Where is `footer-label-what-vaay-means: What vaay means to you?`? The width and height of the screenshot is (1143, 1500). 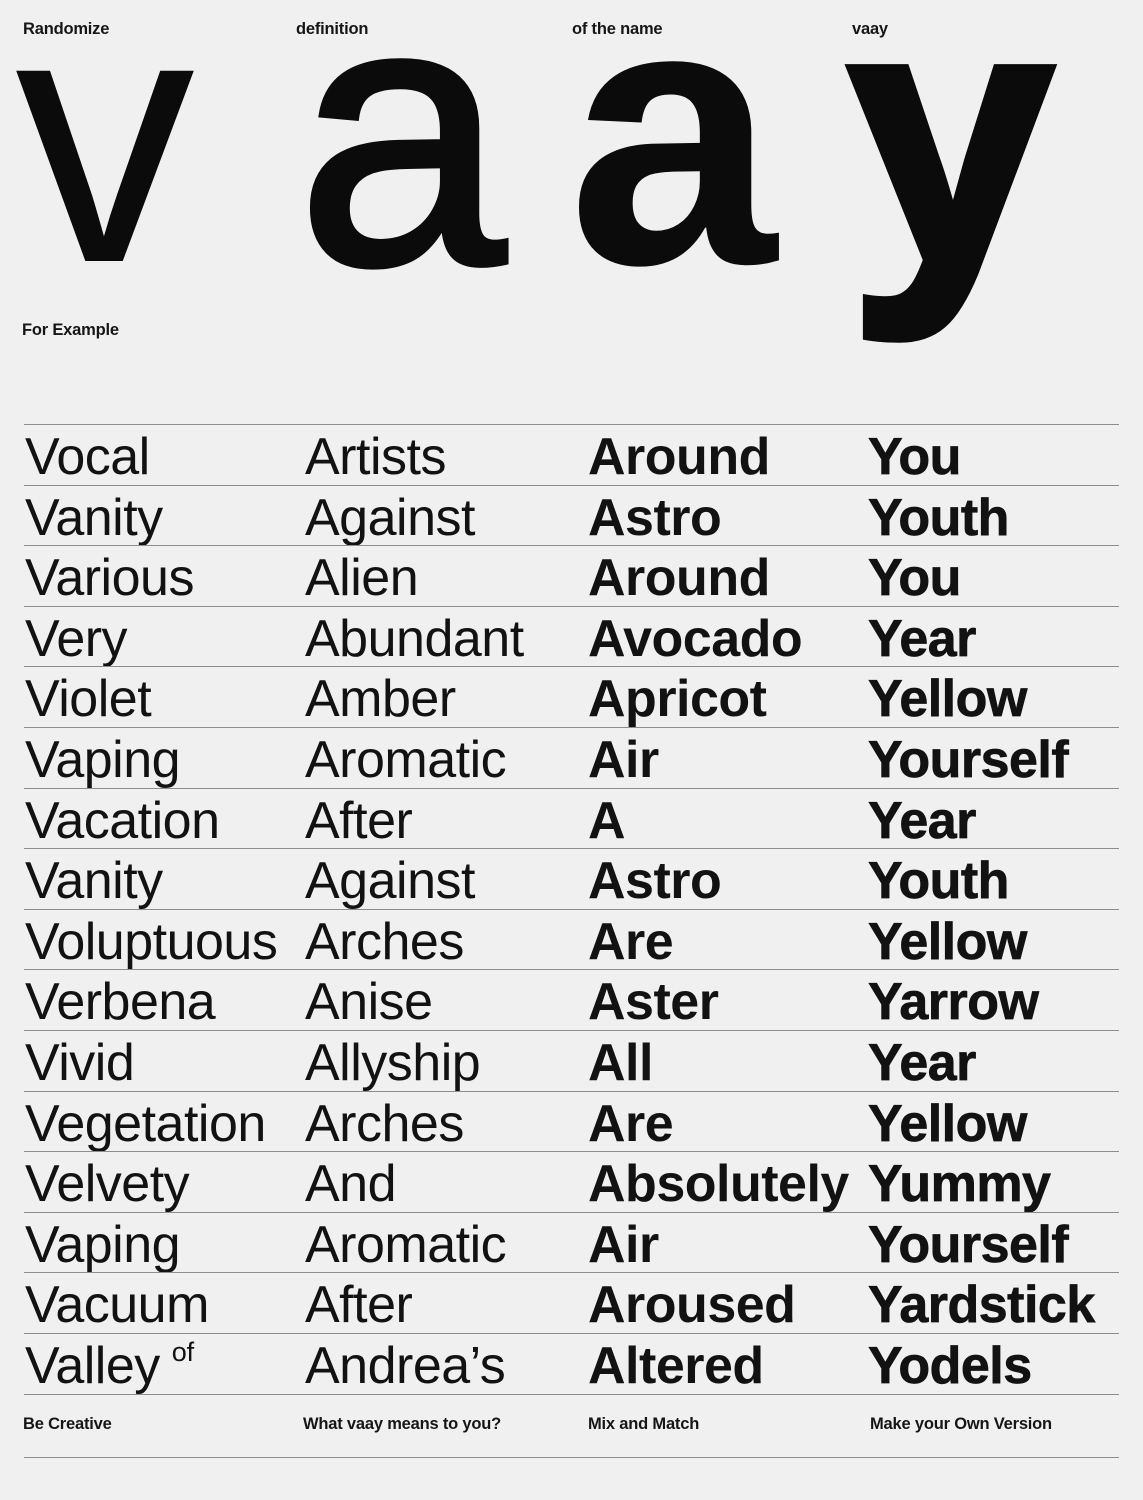 footer-label-what-vaay-means: What vaay means to you? is located at coordinates (402, 1424).